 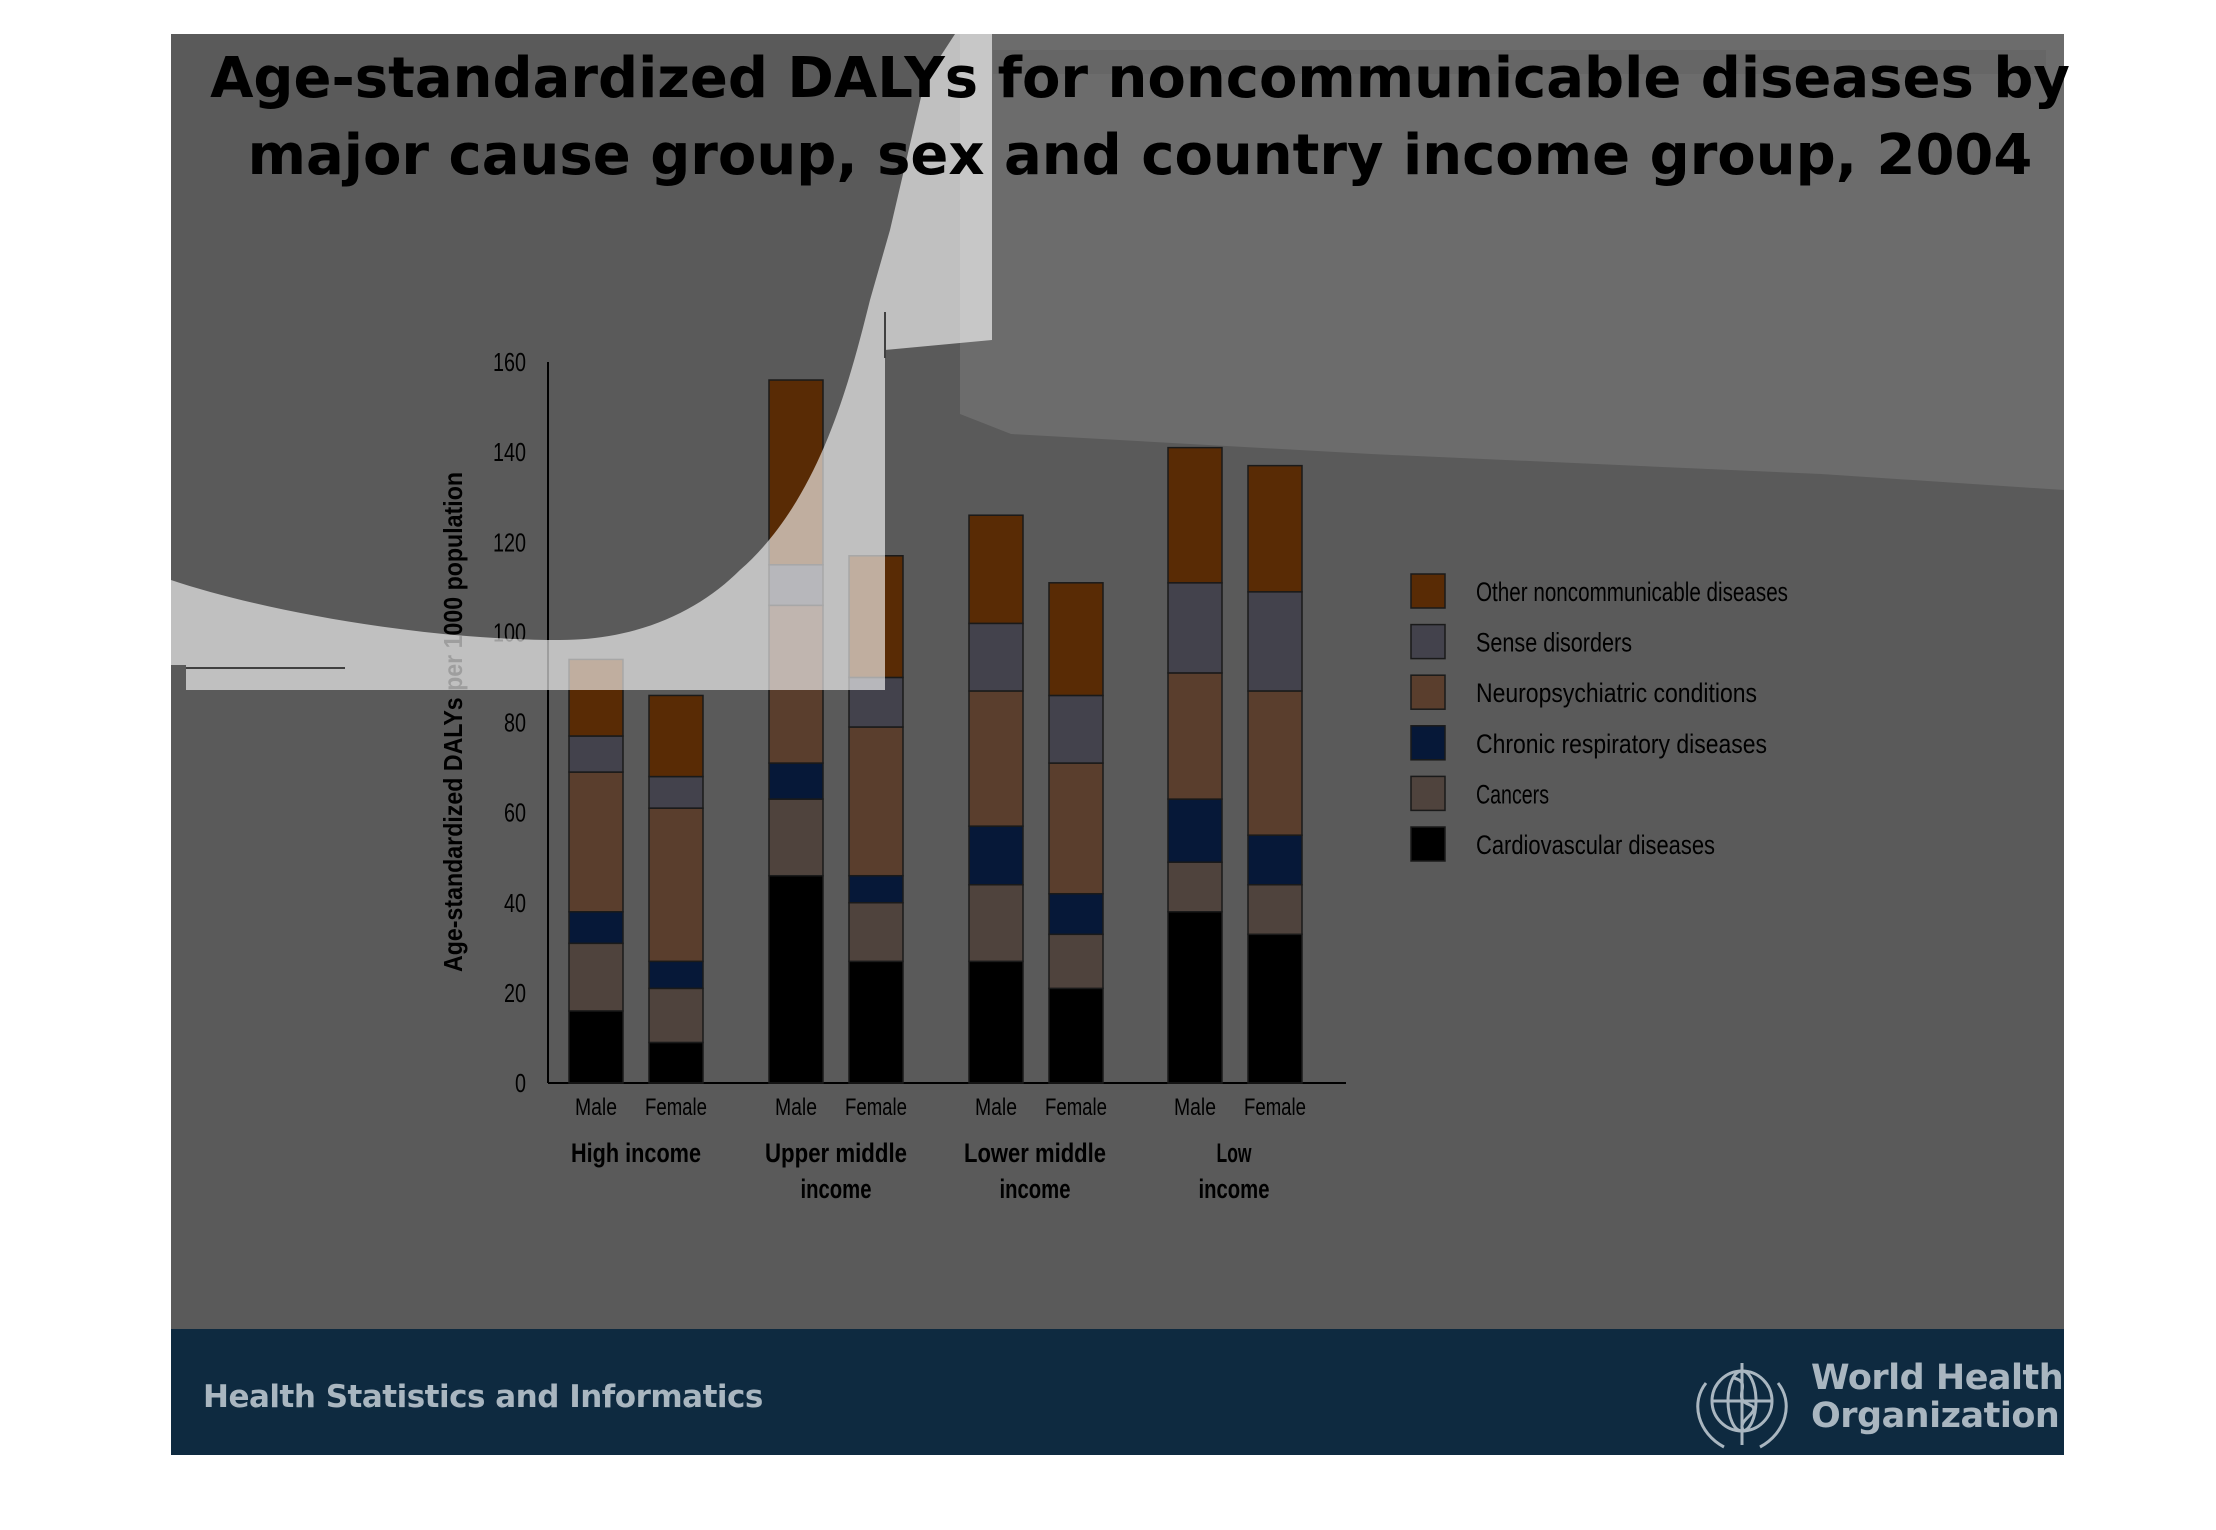 I want to click on y-tick-label: 20, so click(x=515, y=993).